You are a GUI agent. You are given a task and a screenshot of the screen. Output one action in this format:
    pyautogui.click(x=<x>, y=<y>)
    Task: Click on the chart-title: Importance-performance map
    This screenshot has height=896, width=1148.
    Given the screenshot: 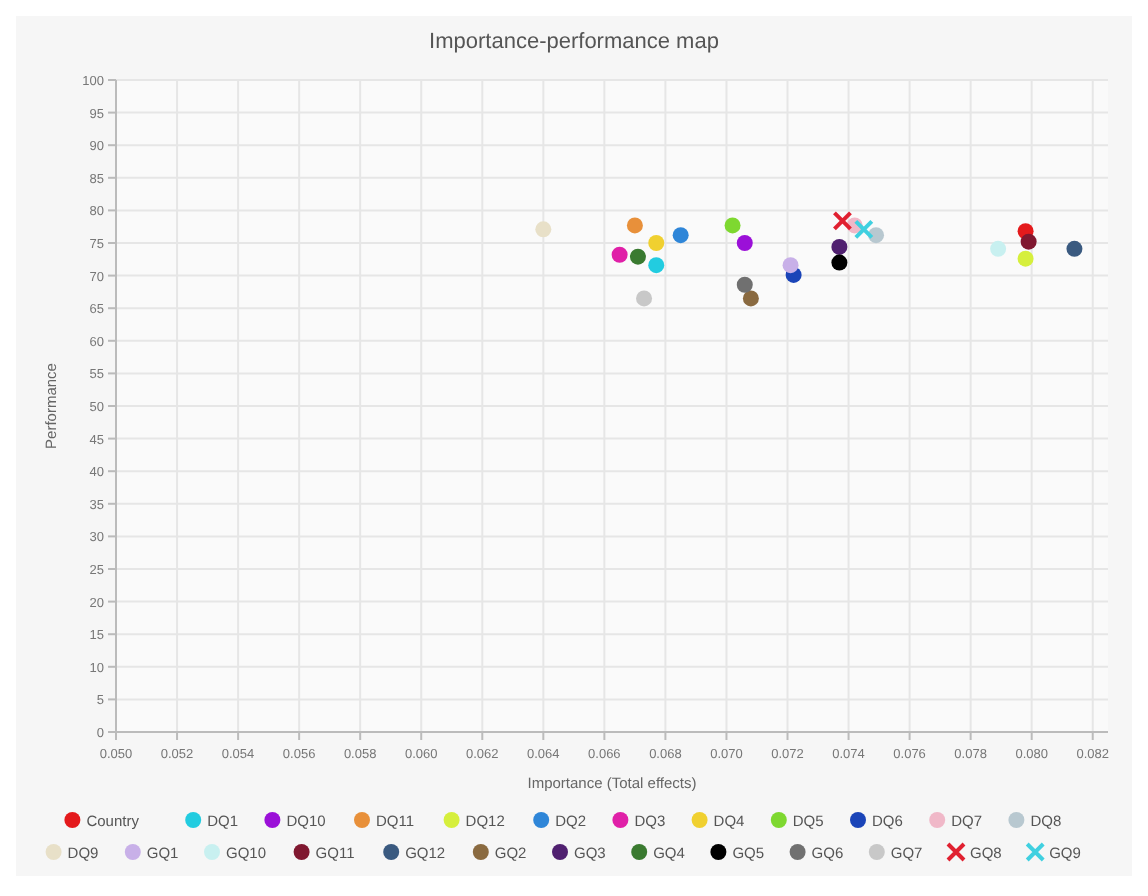 What is the action you would take?
    pyautogui.click(x=574, y=42)
    